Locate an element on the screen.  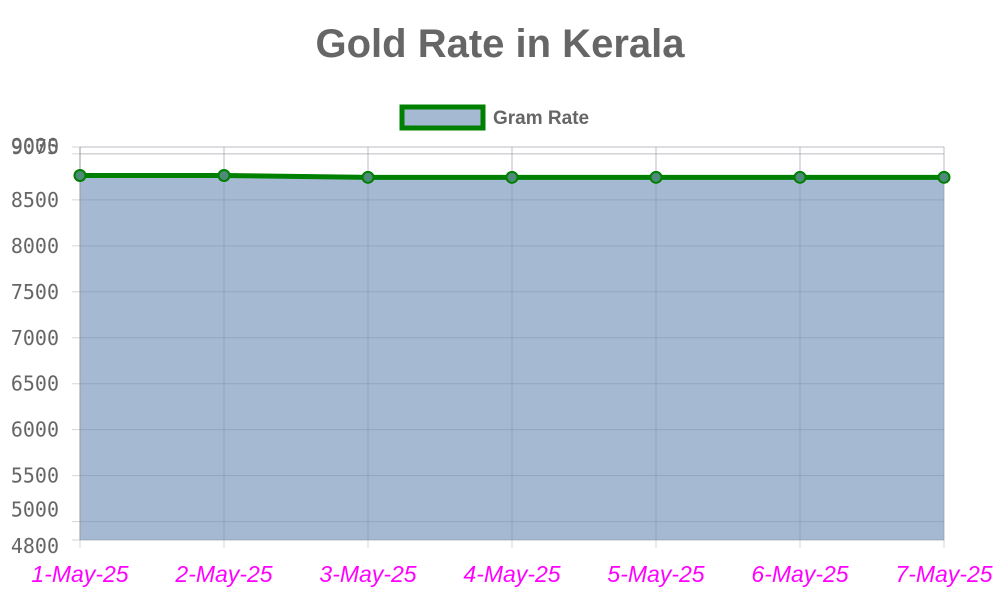
y-tick-label: 9000 is located at coordinates (35, 146).